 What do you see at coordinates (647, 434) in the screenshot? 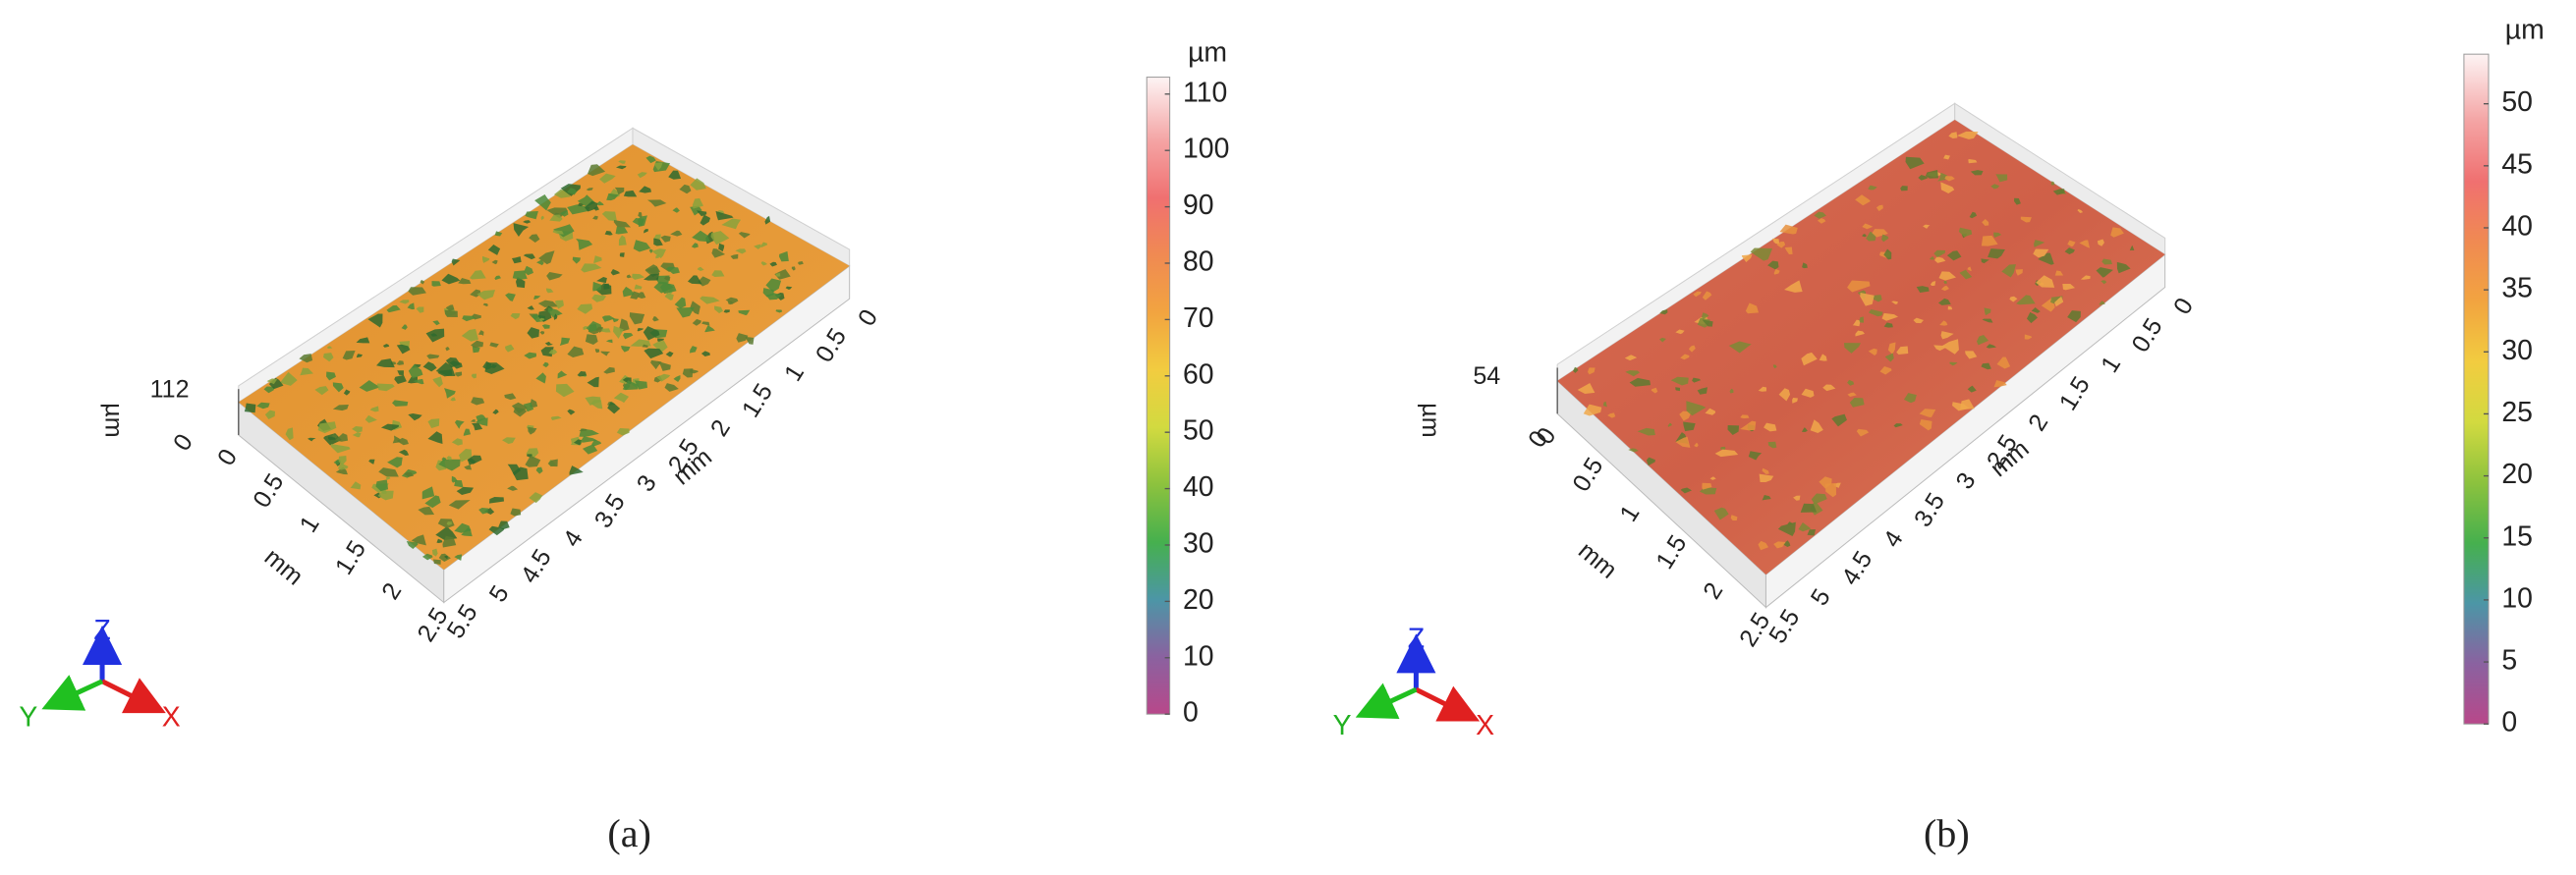
I see `side-wall` at bounding box center [647, 434].